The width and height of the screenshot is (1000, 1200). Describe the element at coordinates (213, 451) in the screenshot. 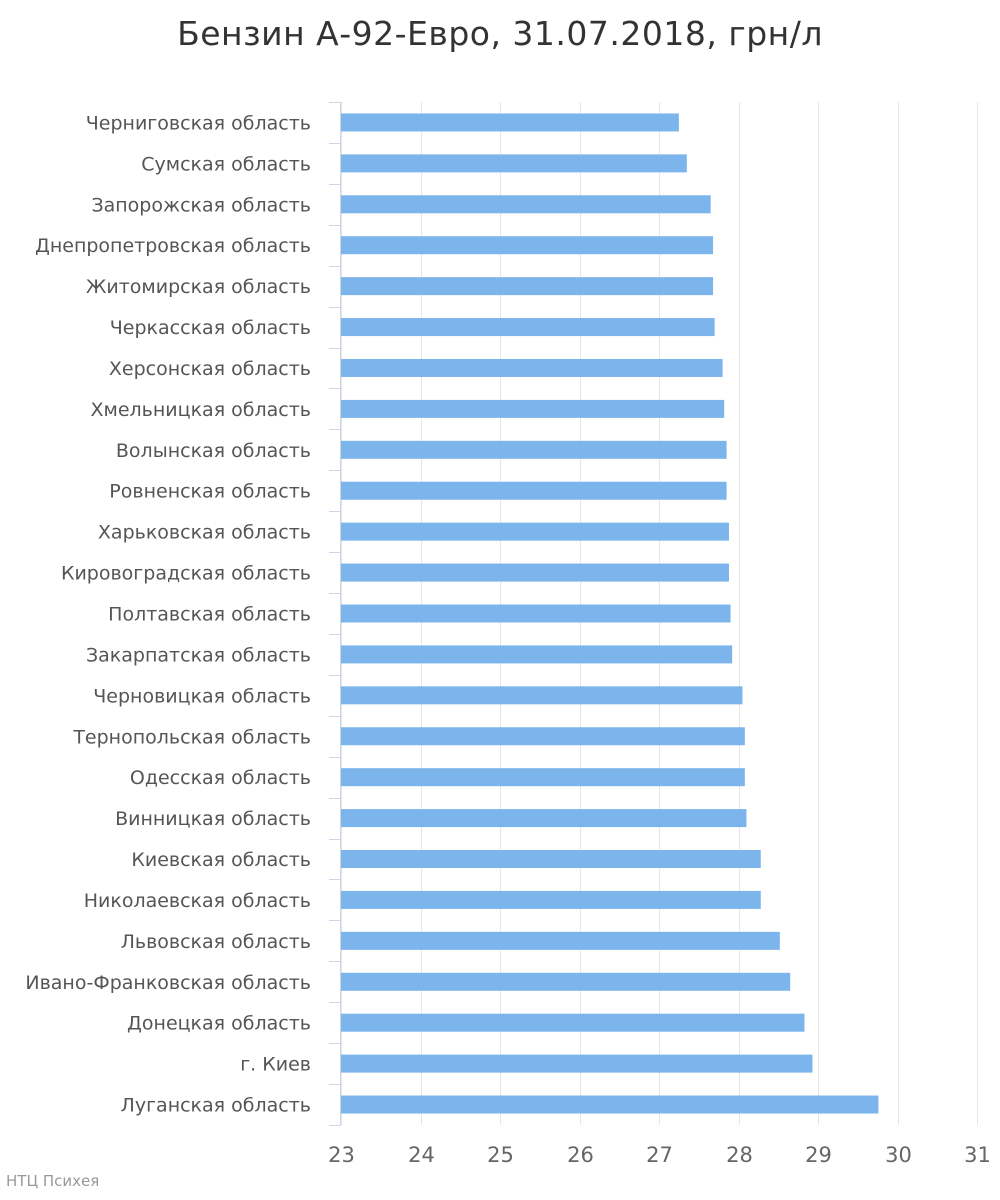

I see `category-label: Волынская область` at that location.